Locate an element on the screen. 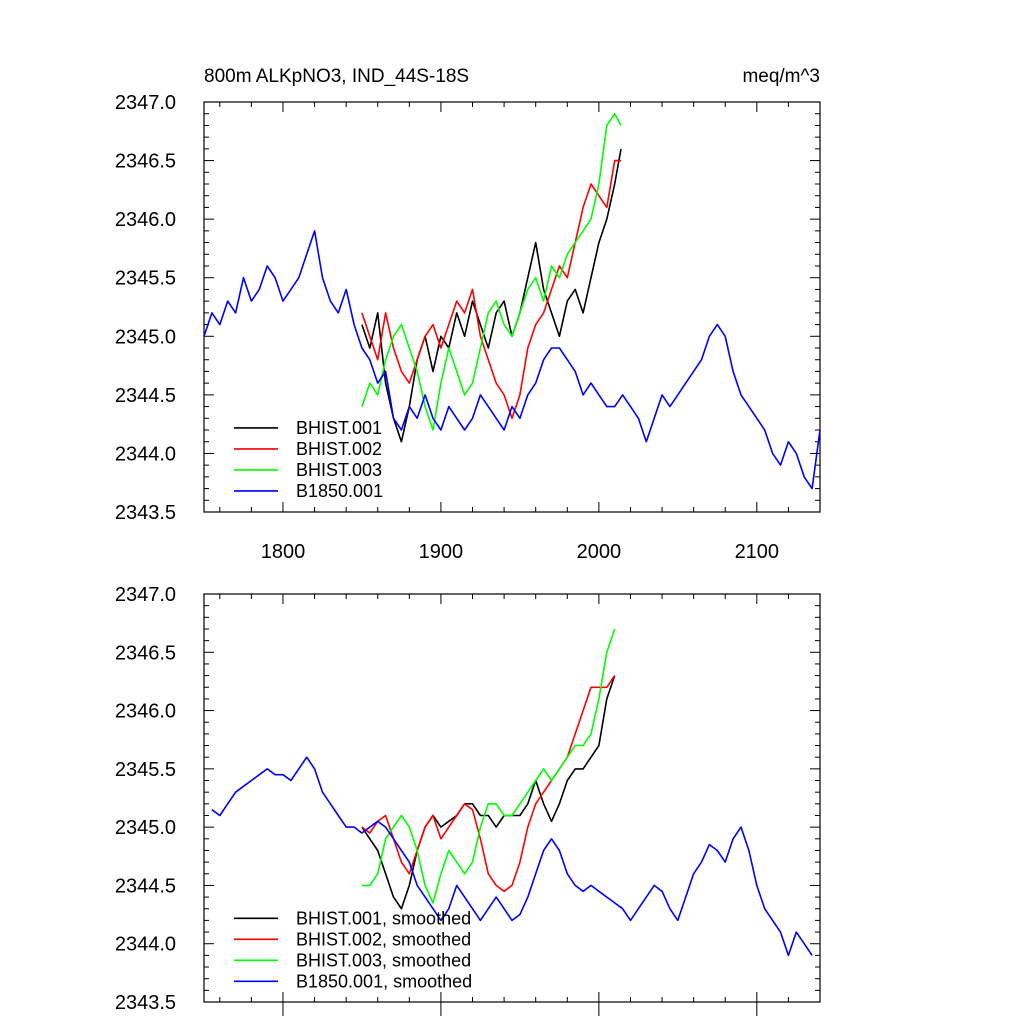 The image size is (1024, 1024). legend-label: BHIST.001, smoothed is located at coordinates (383, 918).